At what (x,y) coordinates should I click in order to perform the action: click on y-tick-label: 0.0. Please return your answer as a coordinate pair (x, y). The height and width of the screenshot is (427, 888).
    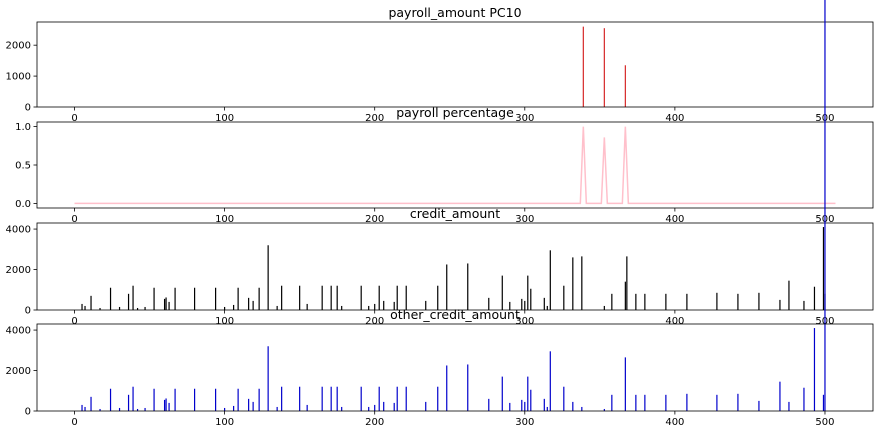
    Looking at the image, I should click on (23, 204).